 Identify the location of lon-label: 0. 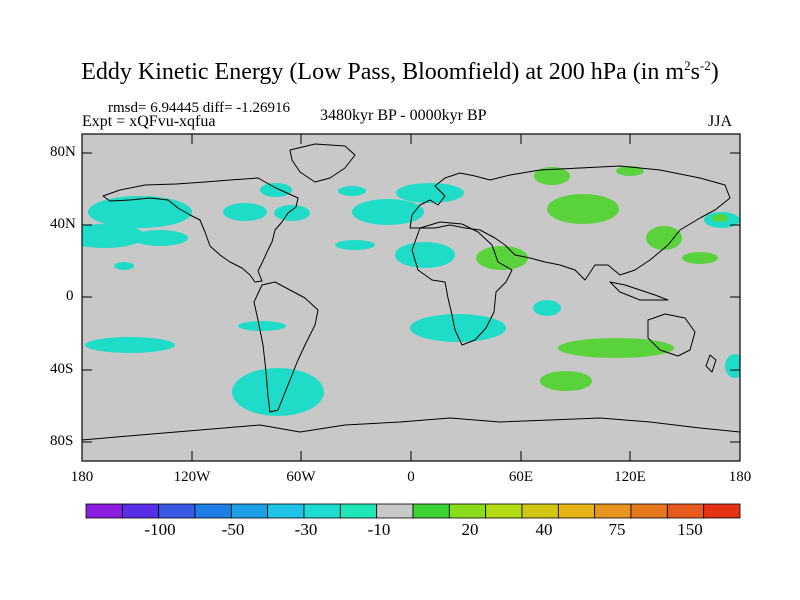
(411, 477).